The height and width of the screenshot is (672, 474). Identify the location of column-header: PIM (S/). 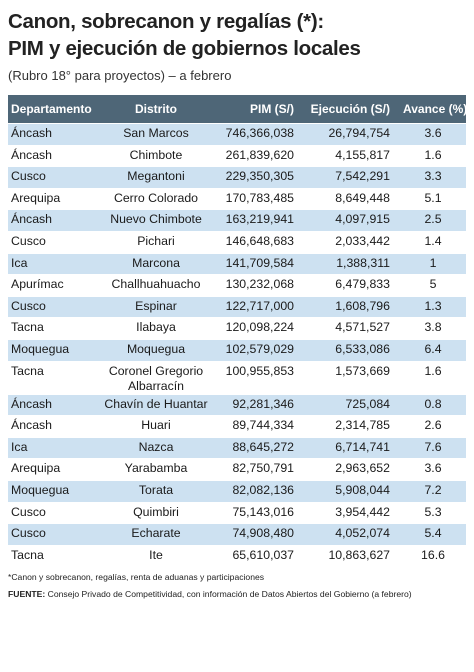
(258, 109).